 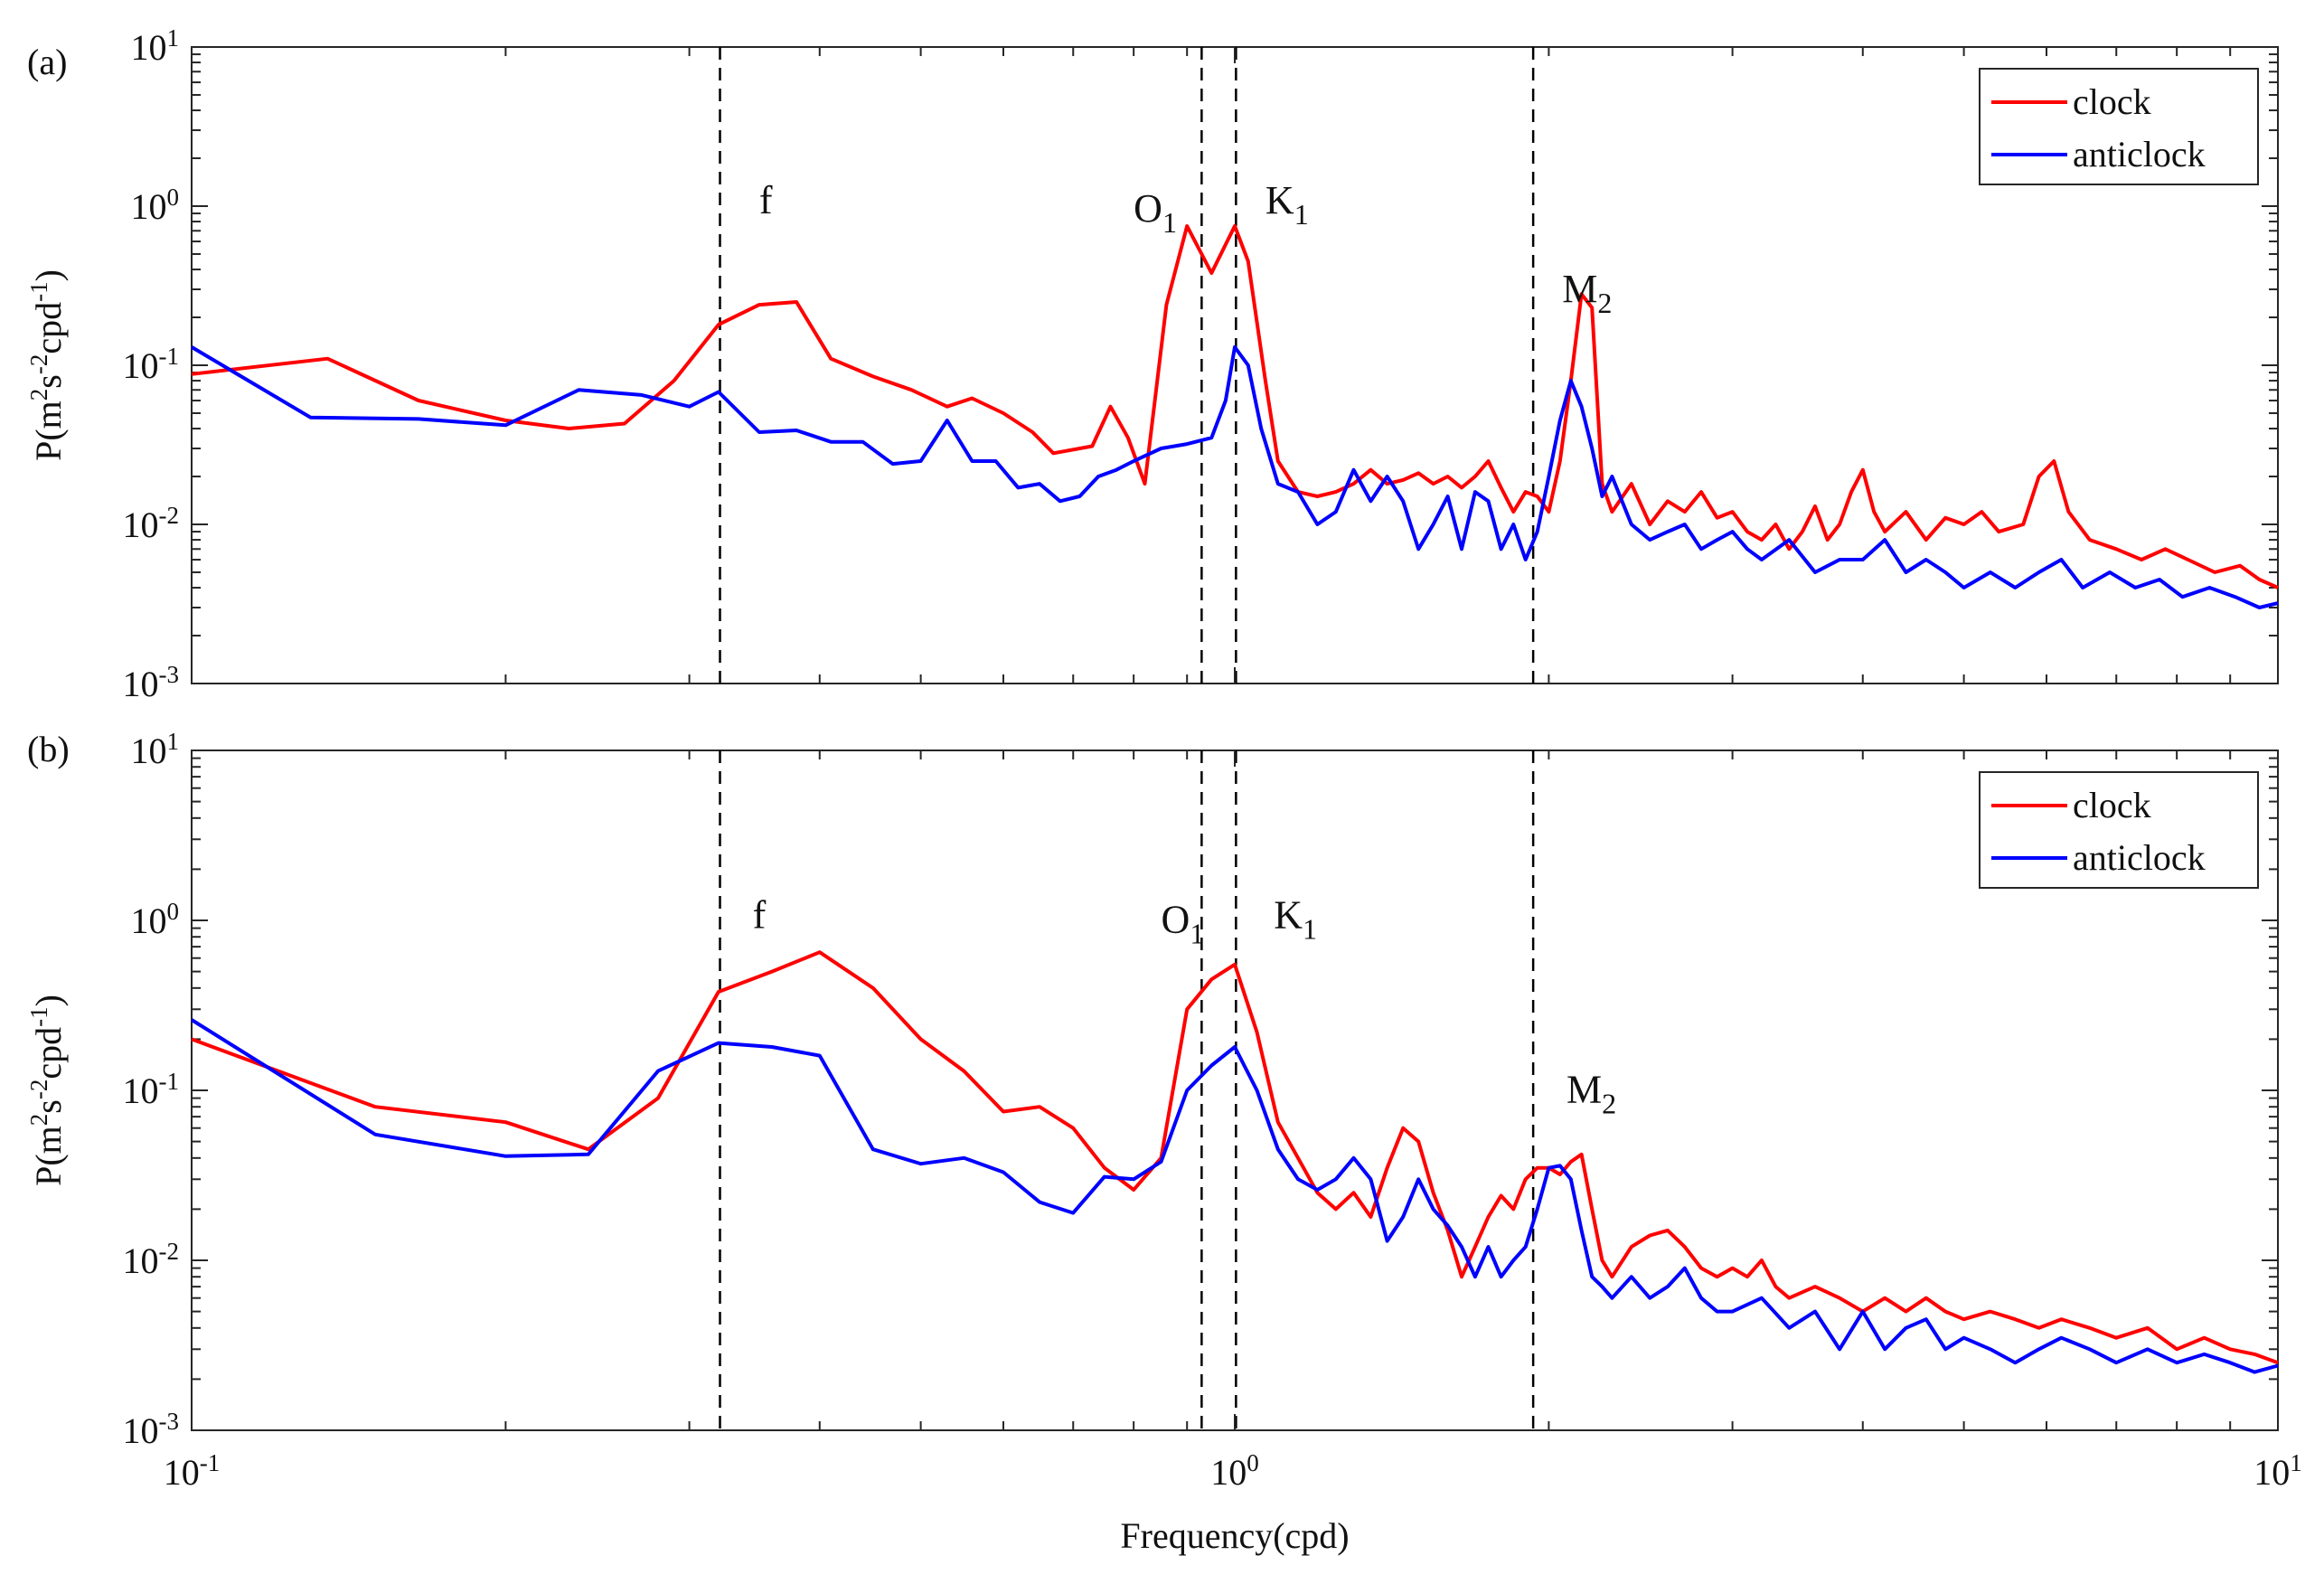 I want to click on panel-b-y-tick-labels: 10¹ 10⁰ 10⁻¹ 10⁻² 10⁻³, so click(x=151, y=1089).